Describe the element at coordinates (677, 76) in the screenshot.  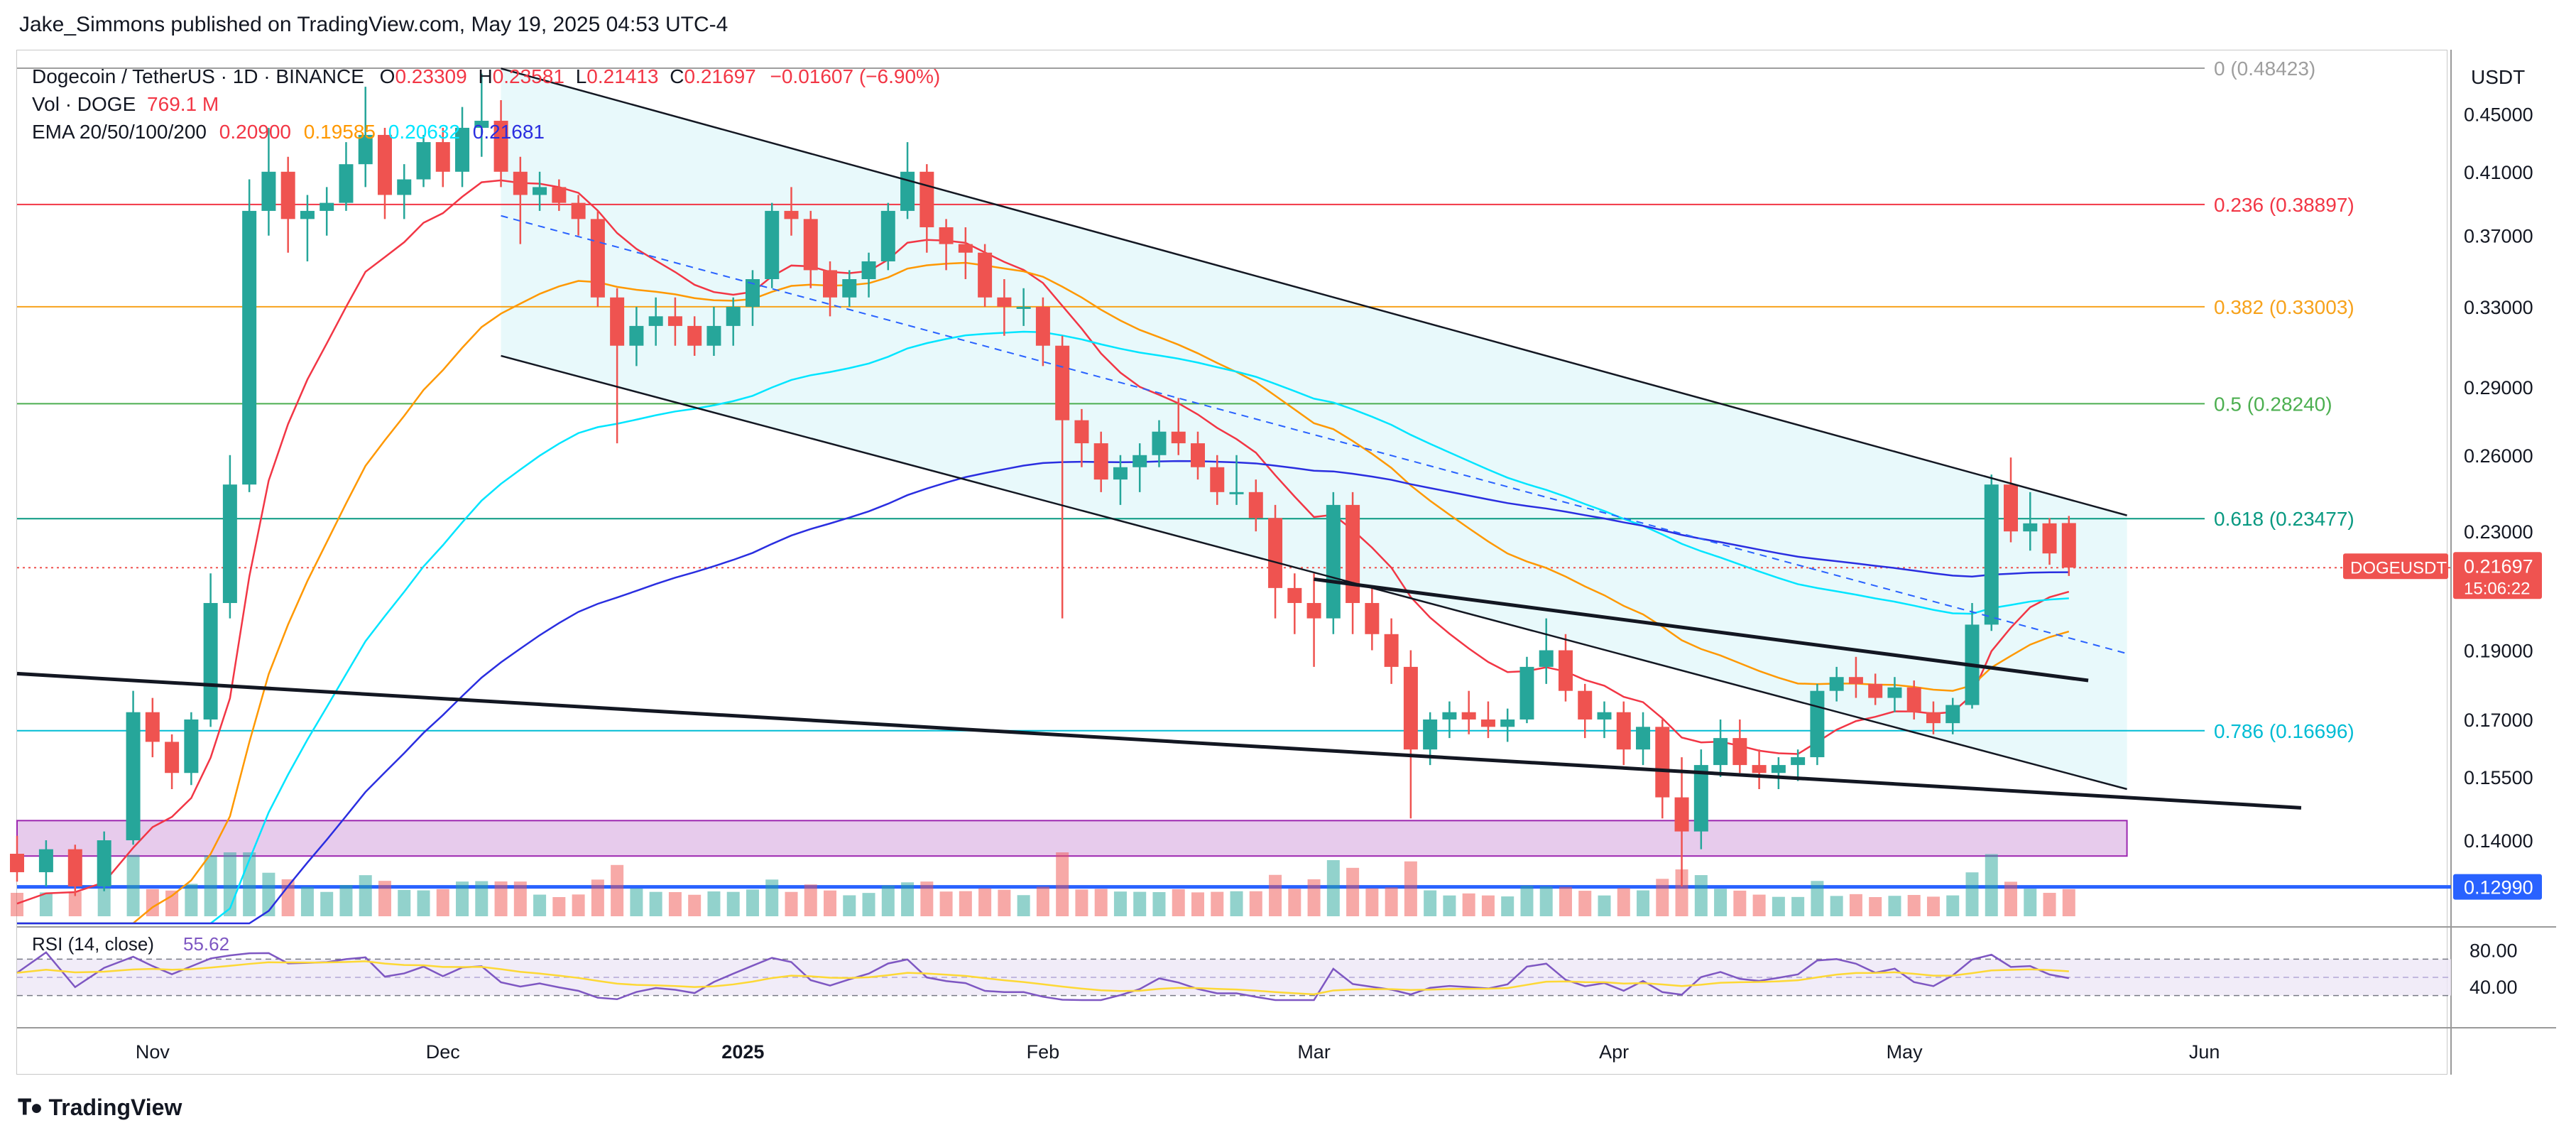
I see `legend-c-label: C` at that location.